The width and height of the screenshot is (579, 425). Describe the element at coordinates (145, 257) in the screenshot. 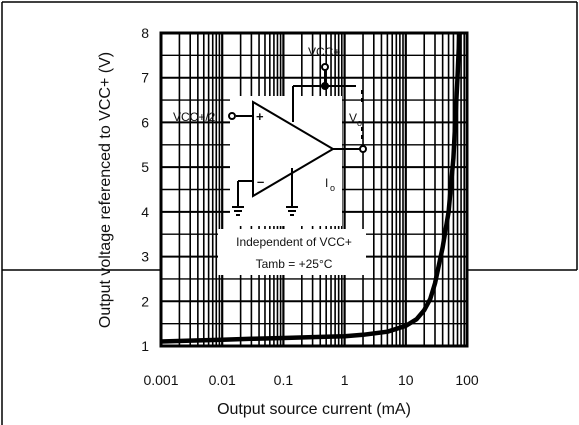

I see `y-tick-label: 3` at that location.